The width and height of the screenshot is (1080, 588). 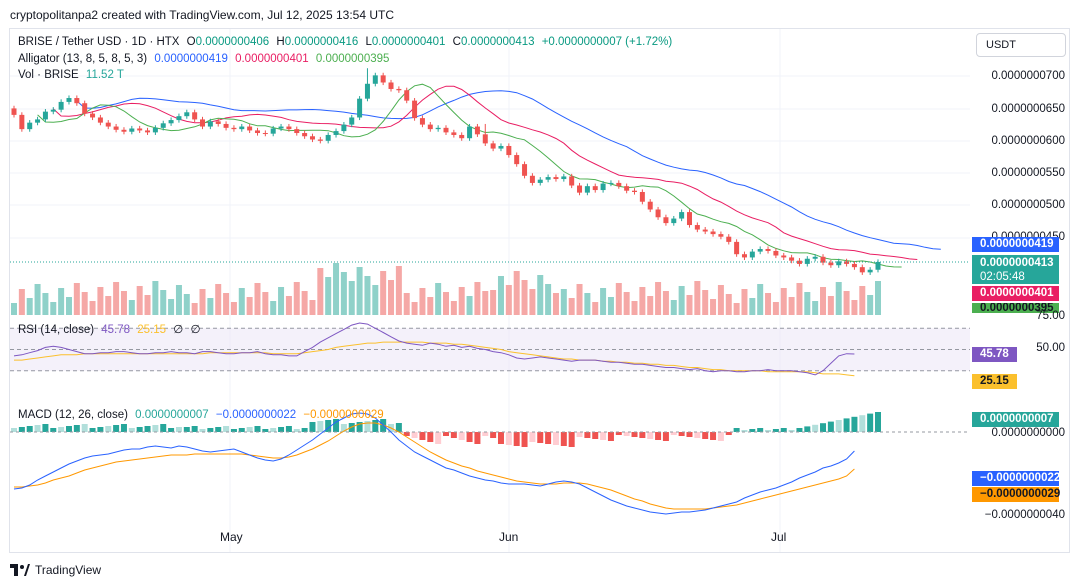 I want to click on symbol-label: BRISE / Tether USD · 1D · HTX, so click(x=99, y=42).